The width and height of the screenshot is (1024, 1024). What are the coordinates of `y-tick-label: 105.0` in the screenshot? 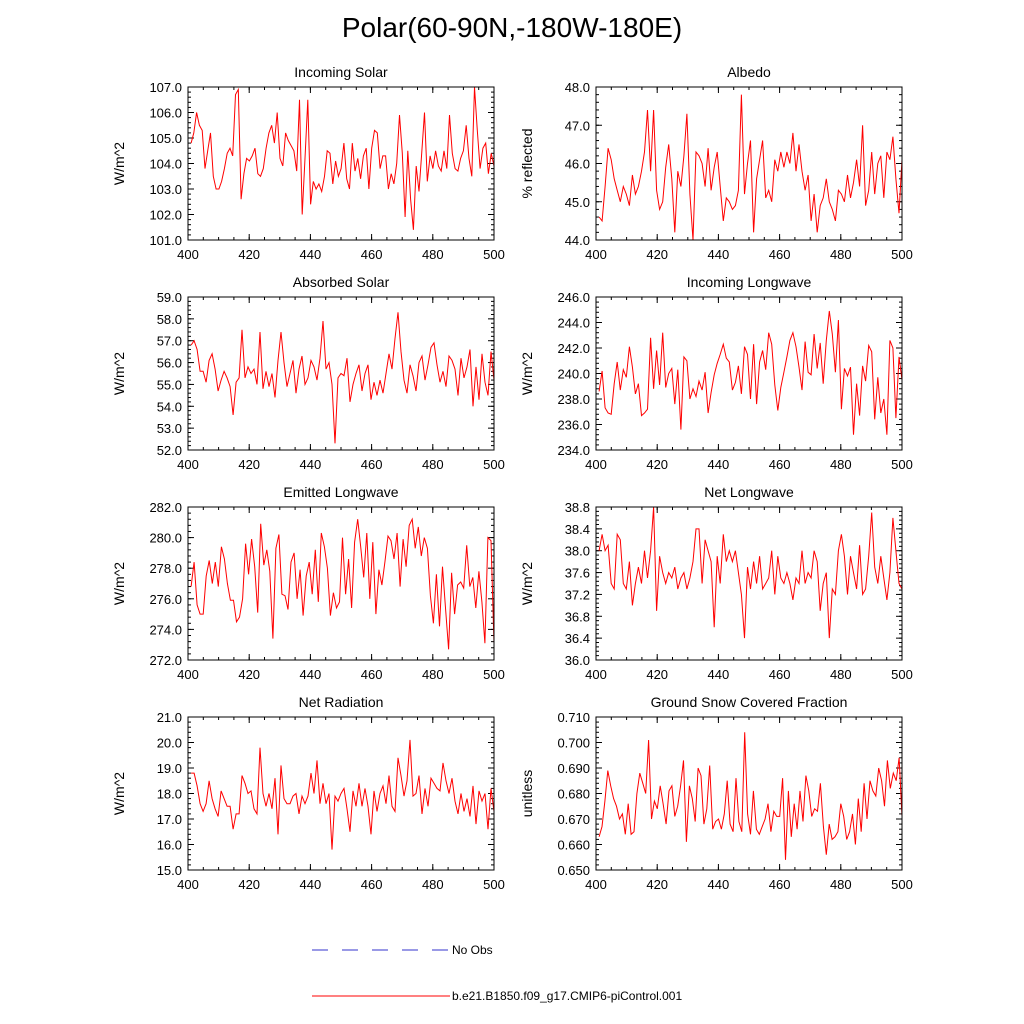 It's located at (165, 138).